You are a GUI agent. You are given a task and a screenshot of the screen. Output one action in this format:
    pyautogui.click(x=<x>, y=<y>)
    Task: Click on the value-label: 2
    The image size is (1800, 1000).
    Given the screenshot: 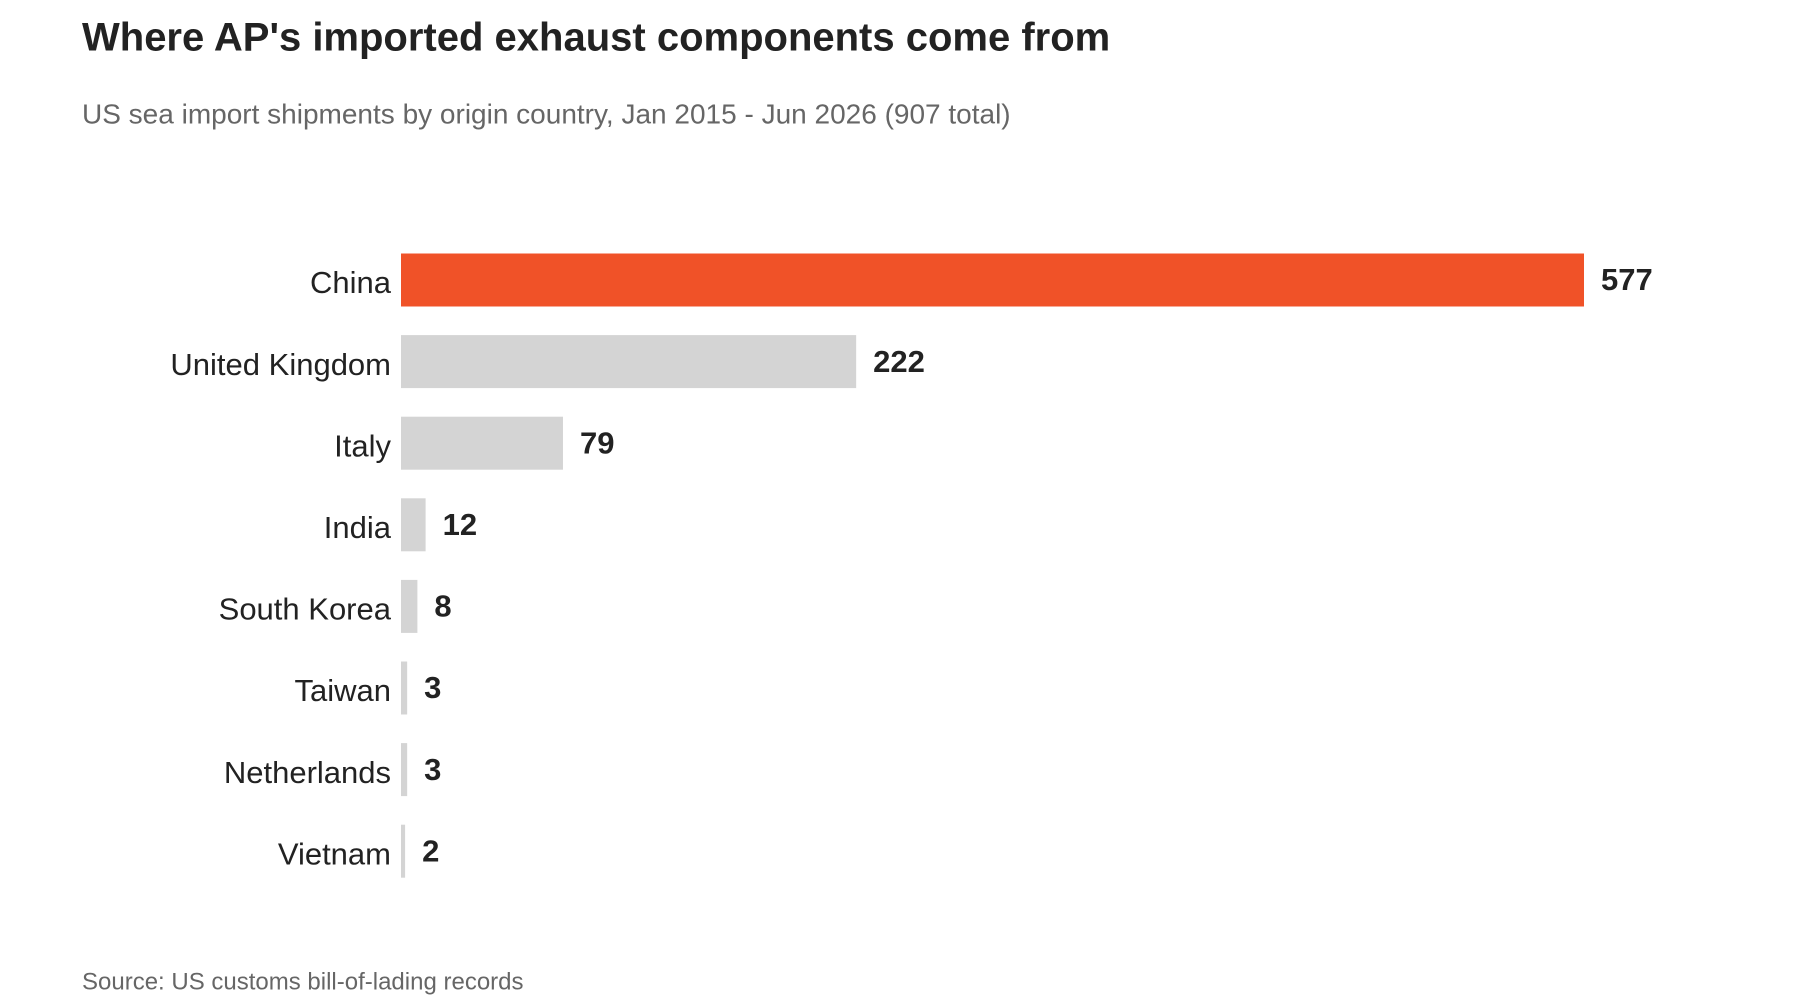 What is the action you would take?
    pyautogui.click(x=430, y=850)
    